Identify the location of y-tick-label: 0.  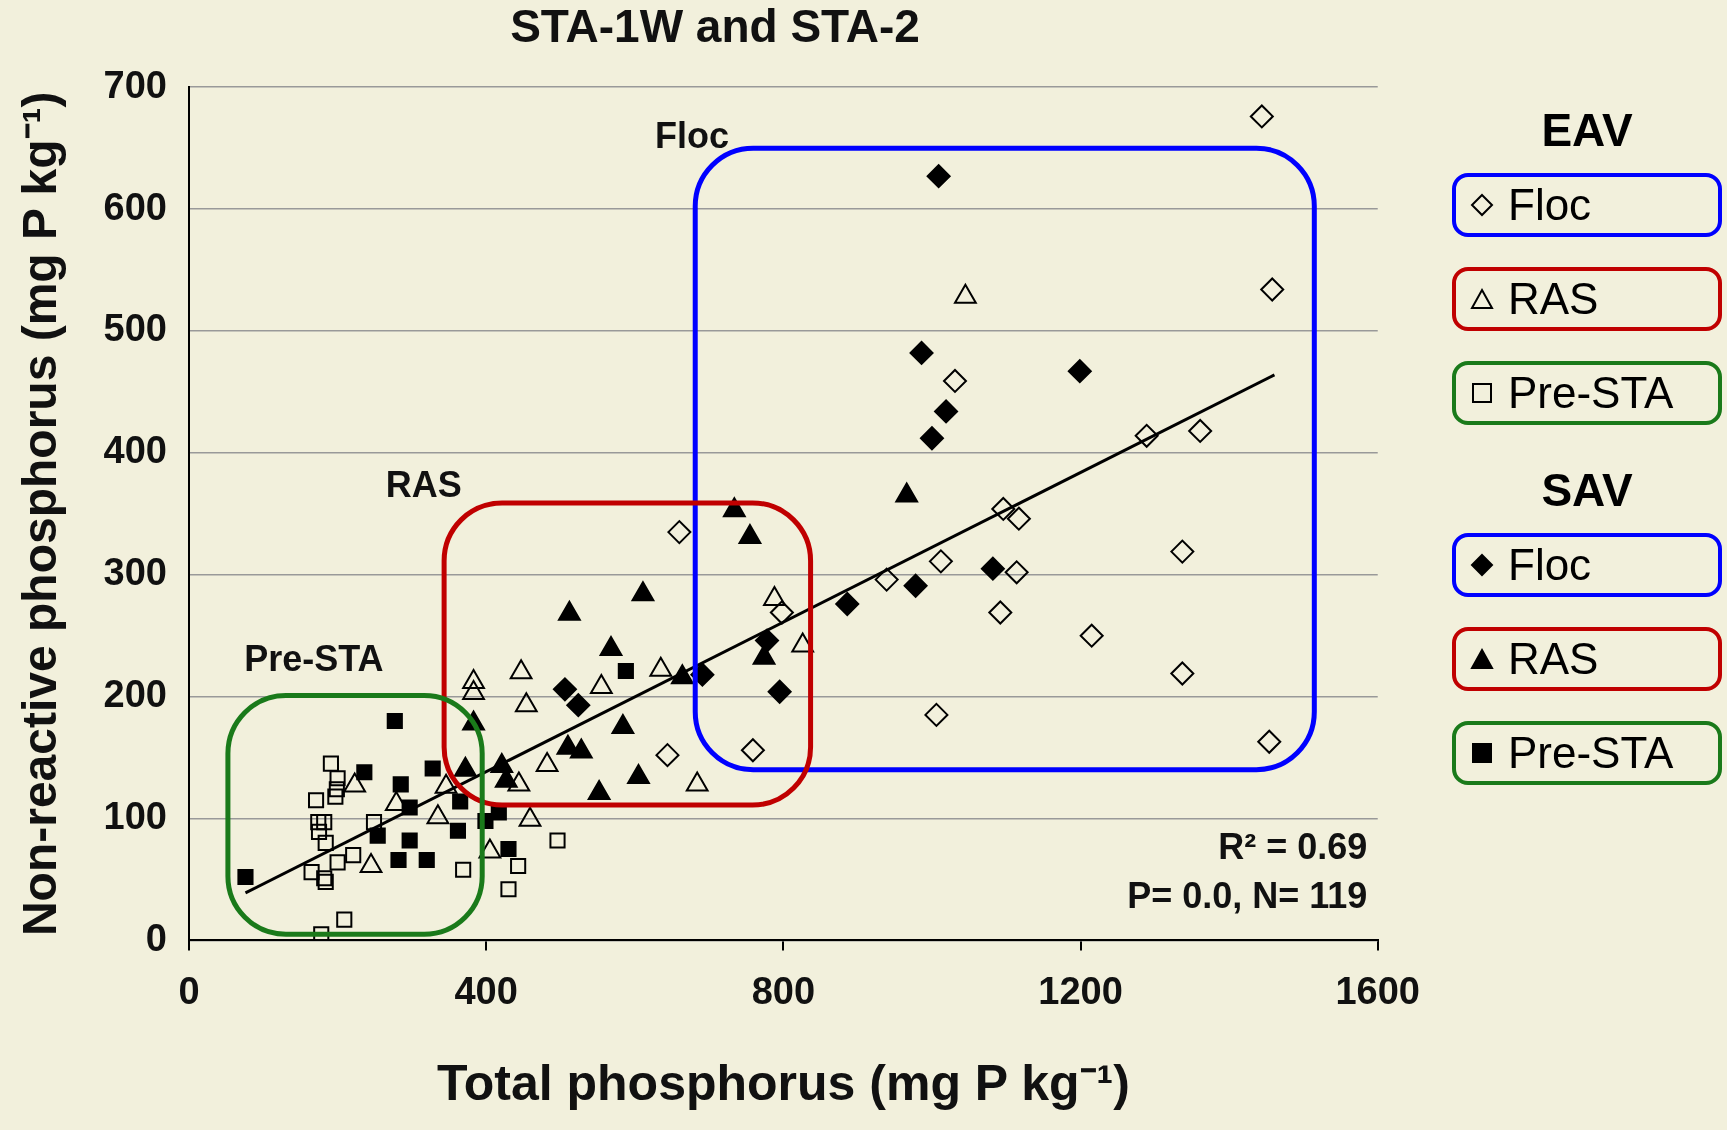
(156, 937).